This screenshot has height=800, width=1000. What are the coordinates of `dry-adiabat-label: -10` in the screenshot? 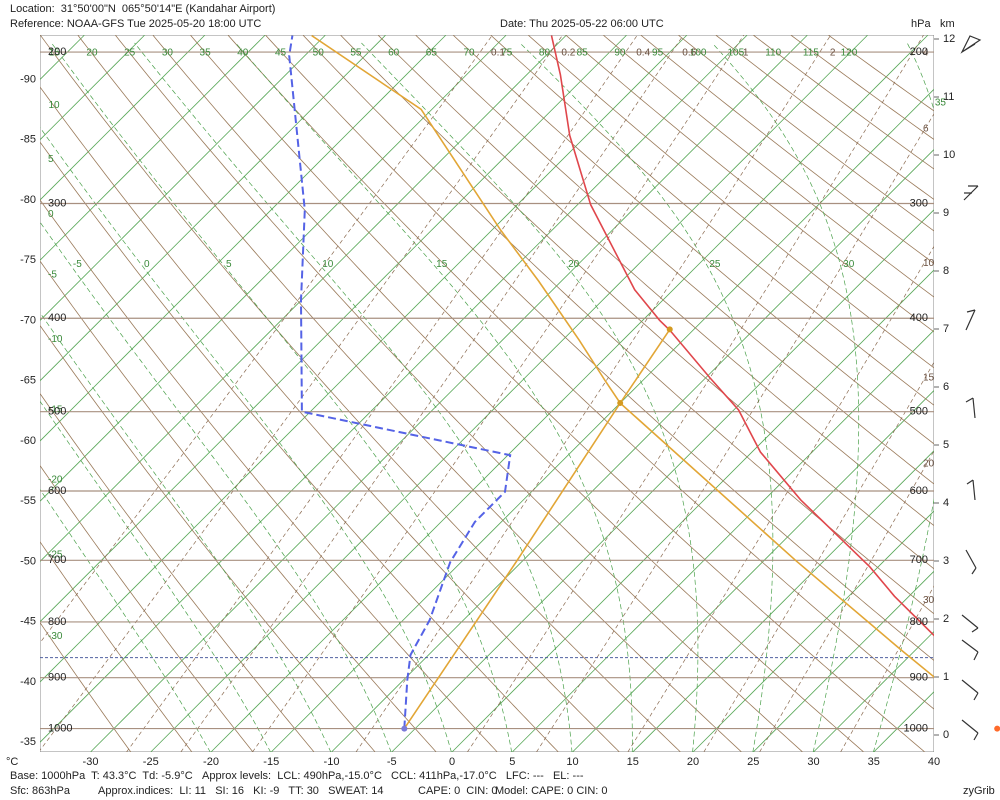 It's located at (55, 339).